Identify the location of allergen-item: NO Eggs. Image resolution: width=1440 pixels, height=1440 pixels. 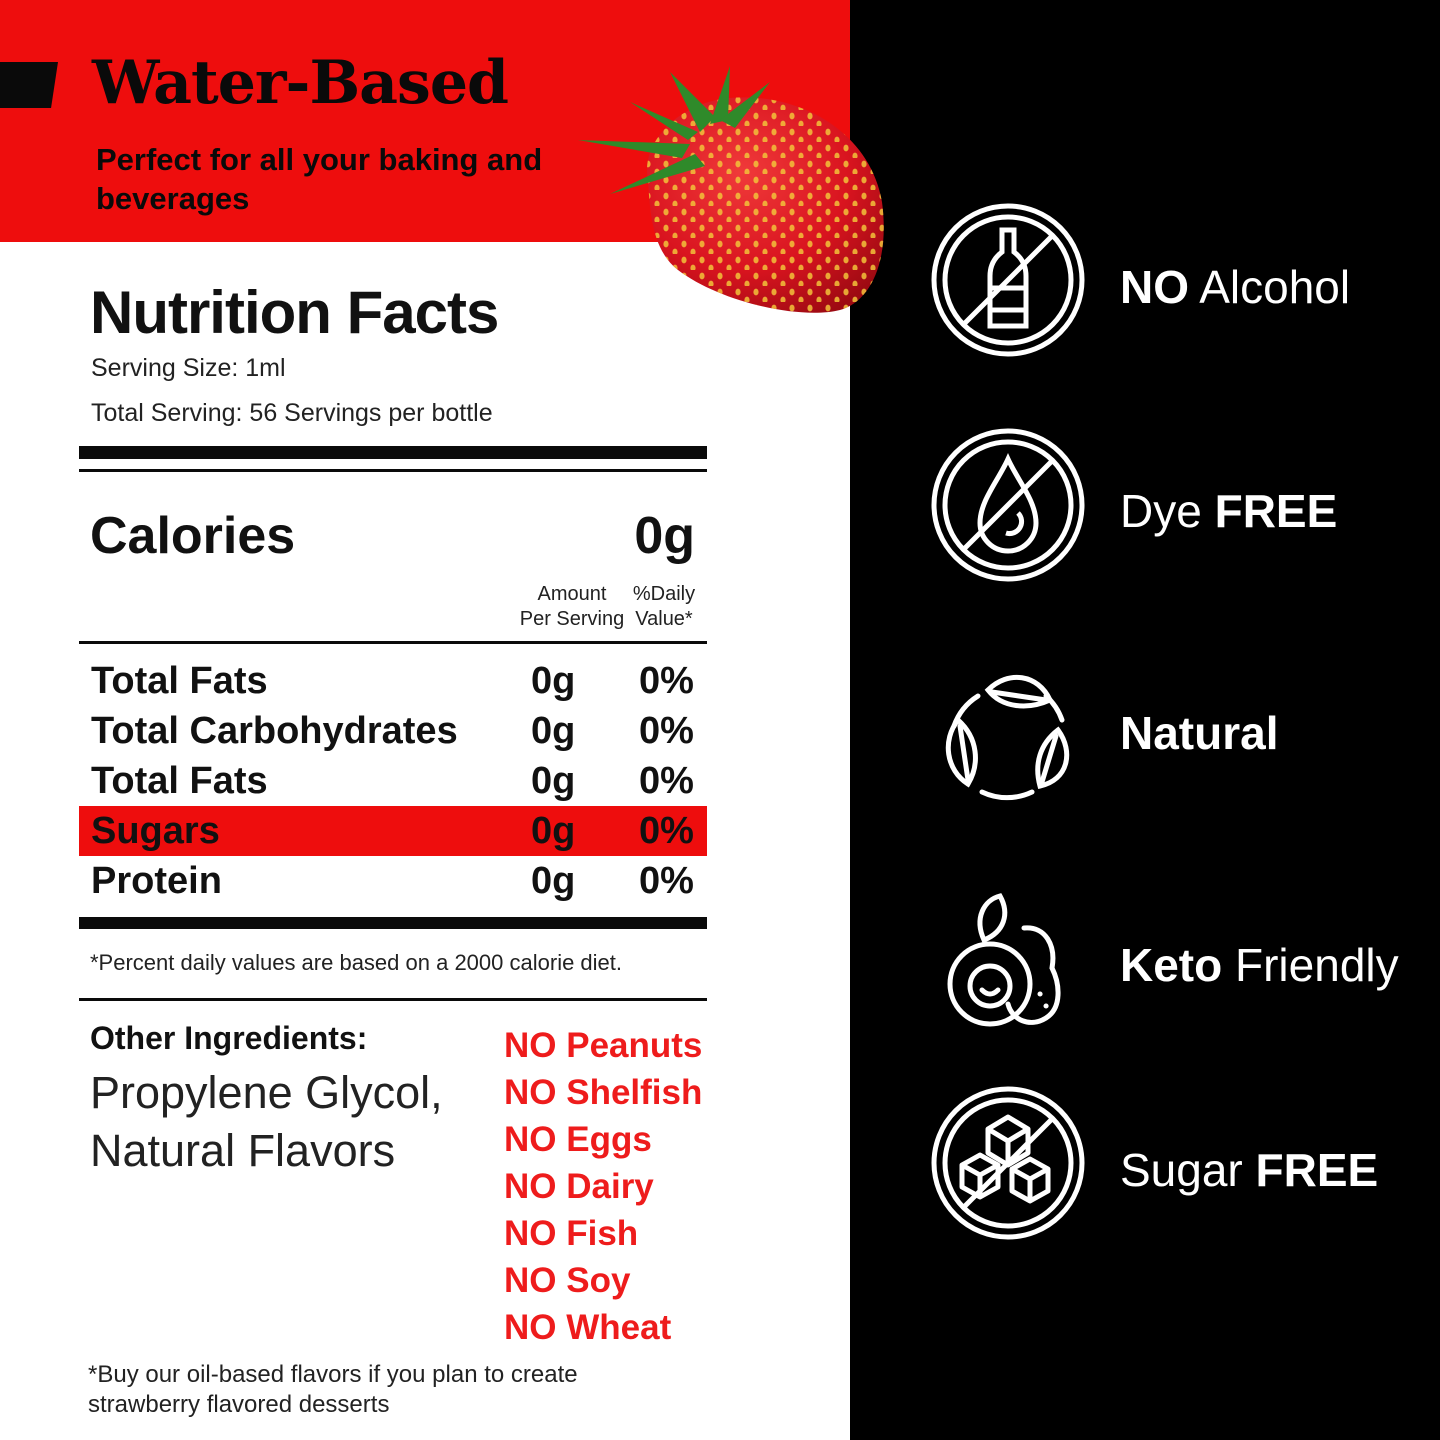
(578, 1139).